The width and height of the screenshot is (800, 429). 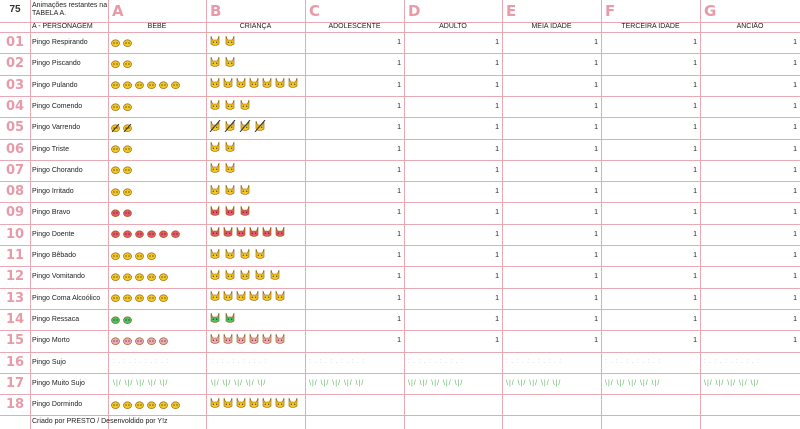 What do you see at coordinates (15, 341) in the screenshot?
I see `row-number: 15` at bounding box center [15, 341].